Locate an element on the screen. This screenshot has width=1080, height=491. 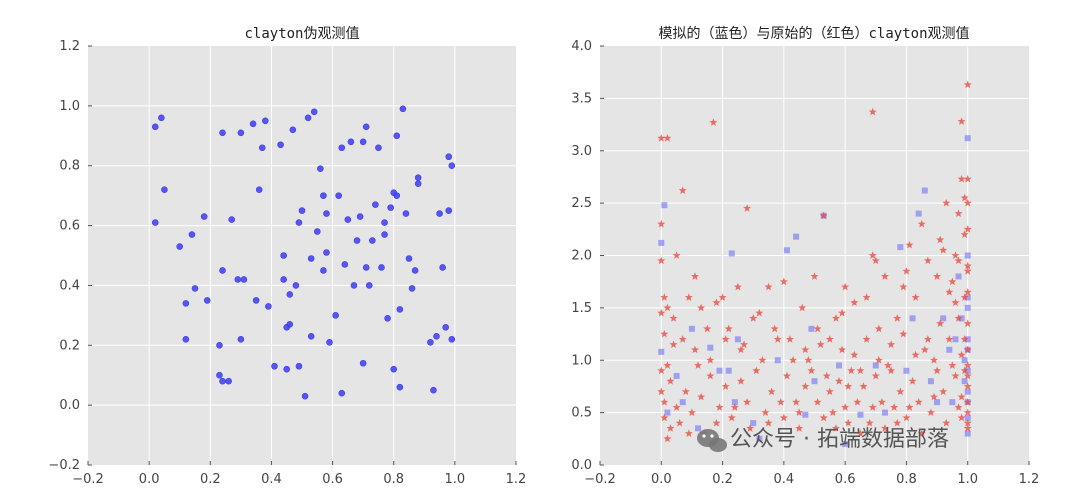
left-y-tick-label: 0.0 is located at coordinates (69, 405).